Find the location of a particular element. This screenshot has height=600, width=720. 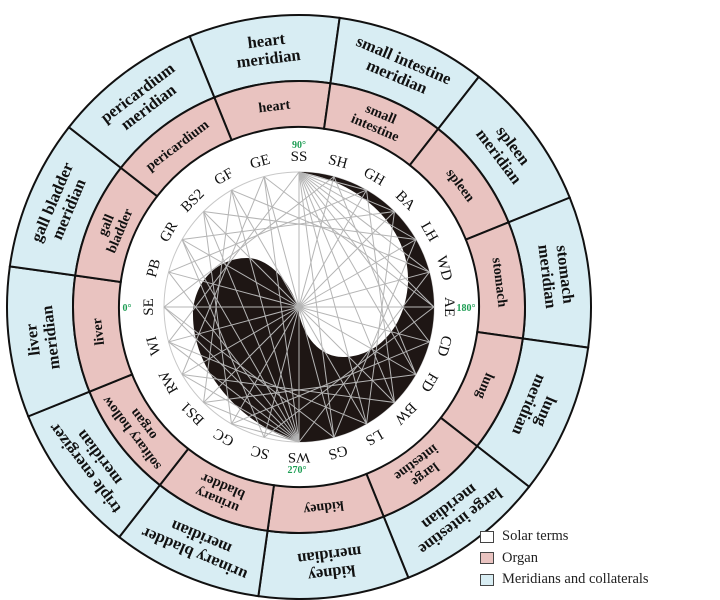

organ-label-line: heart is located at coordinates (275, 107).